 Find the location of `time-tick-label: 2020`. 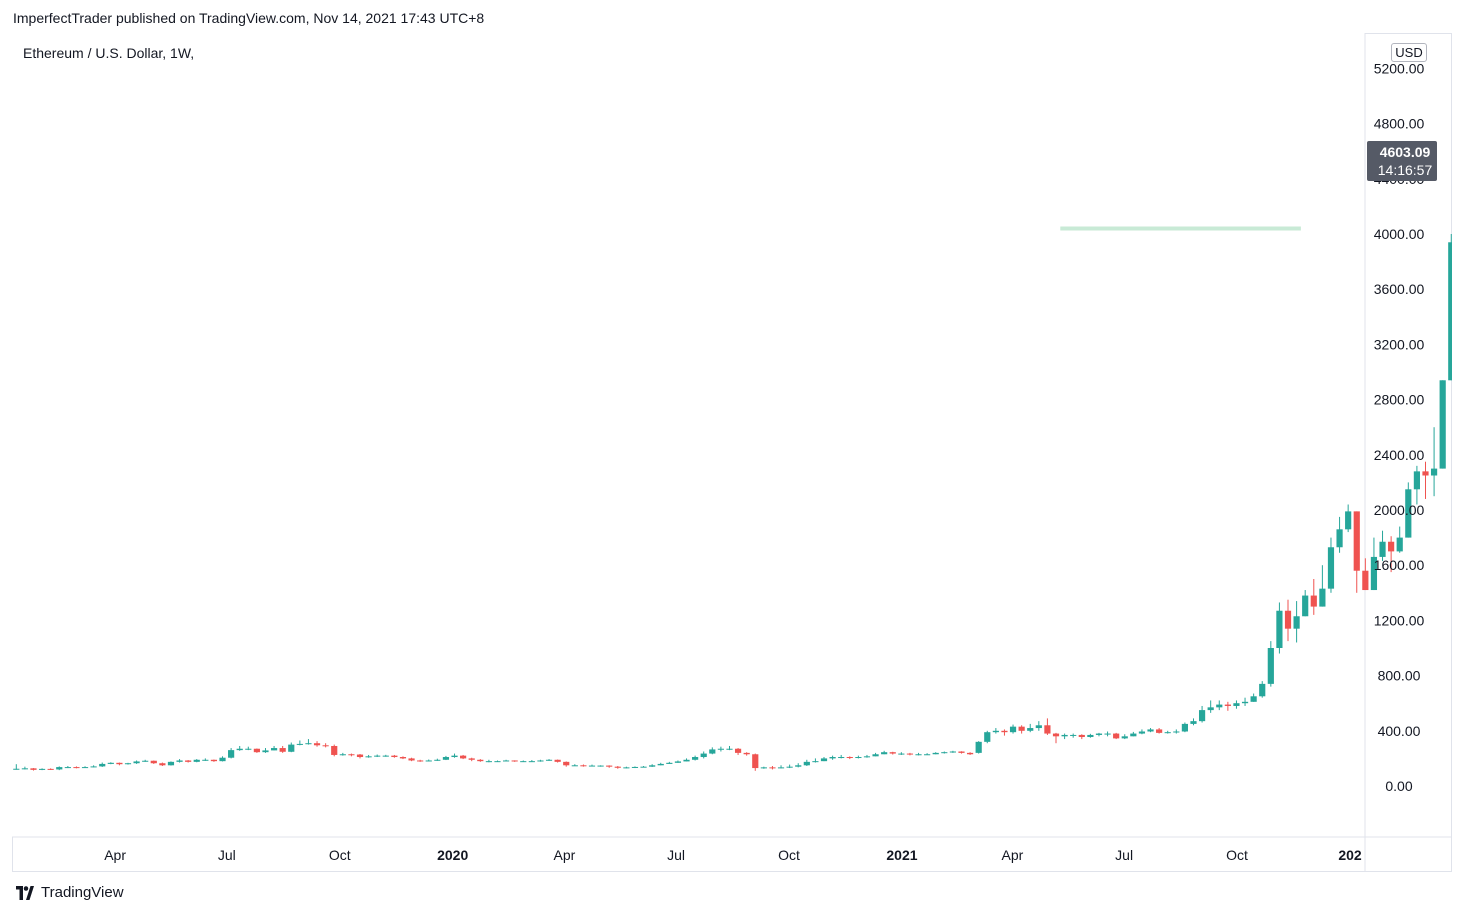

time-tick-label: 2020 is located at coordinates (452, 855).